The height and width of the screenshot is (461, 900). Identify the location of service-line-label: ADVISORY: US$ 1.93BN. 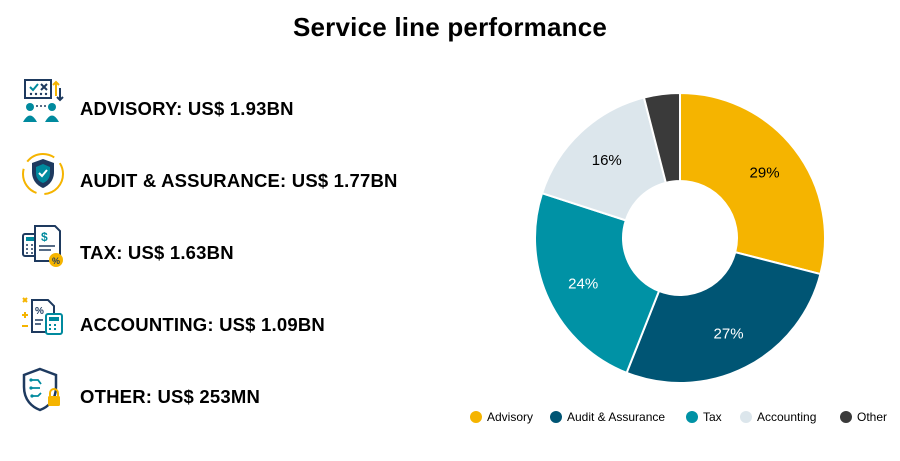
(187, 108).